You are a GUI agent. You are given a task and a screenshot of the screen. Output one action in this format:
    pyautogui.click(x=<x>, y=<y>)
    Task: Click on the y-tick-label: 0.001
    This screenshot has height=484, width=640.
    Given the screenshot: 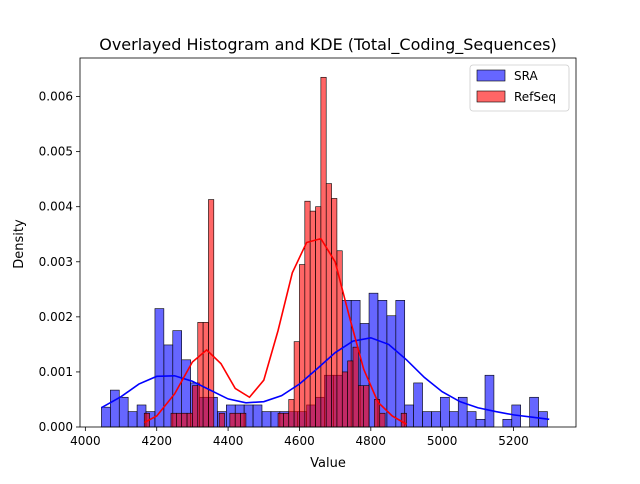 What is the action you would take?
    pyautogui.click(x=56, y=372)
    